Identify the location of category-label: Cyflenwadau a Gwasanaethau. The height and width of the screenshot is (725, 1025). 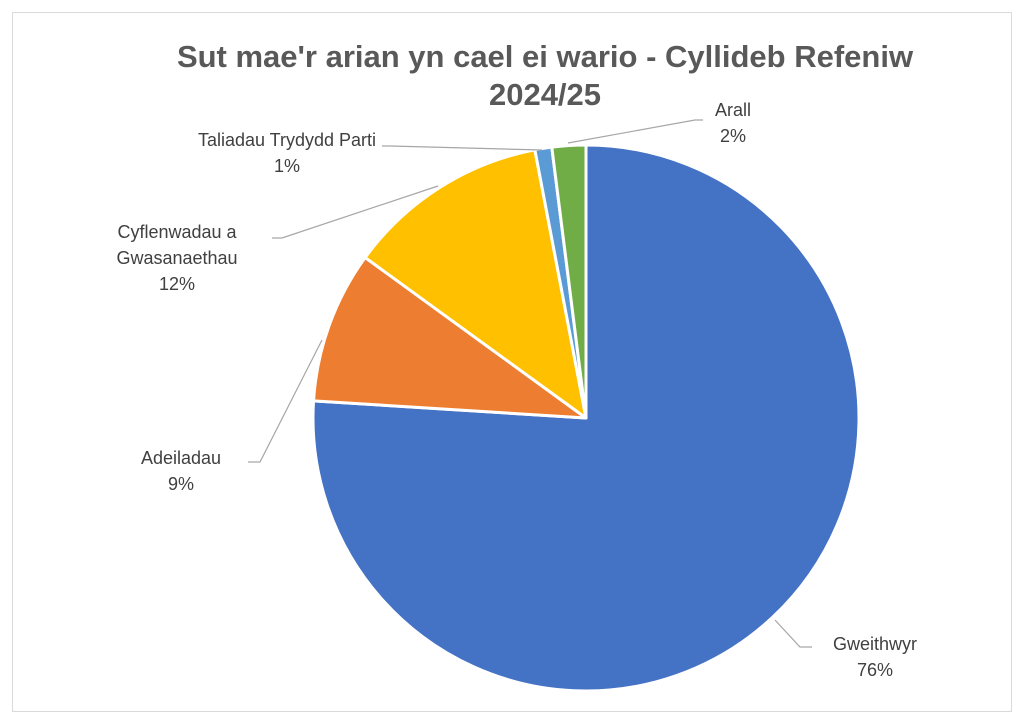
(177, 245).